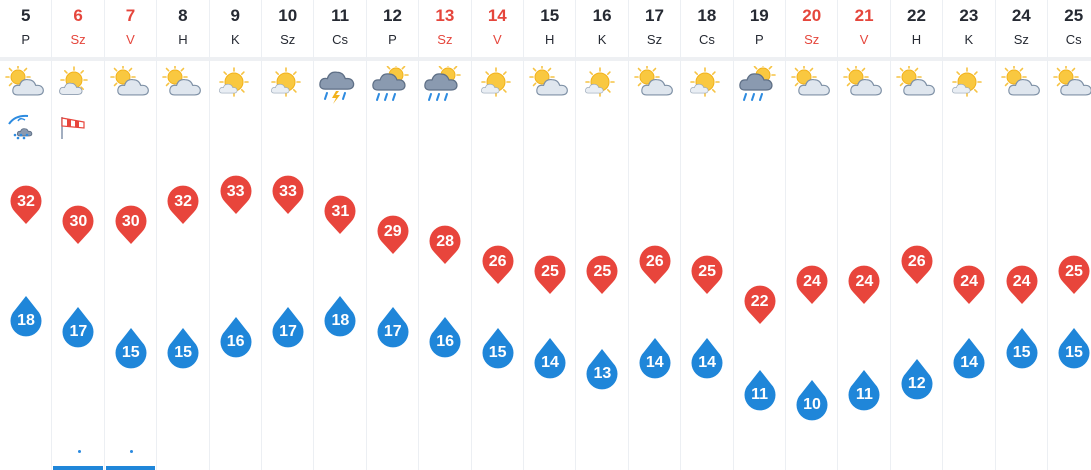 The height and width of the screenshot is (470, 1091). I want to click on max-temp-marker: 33, so click(236, 195).